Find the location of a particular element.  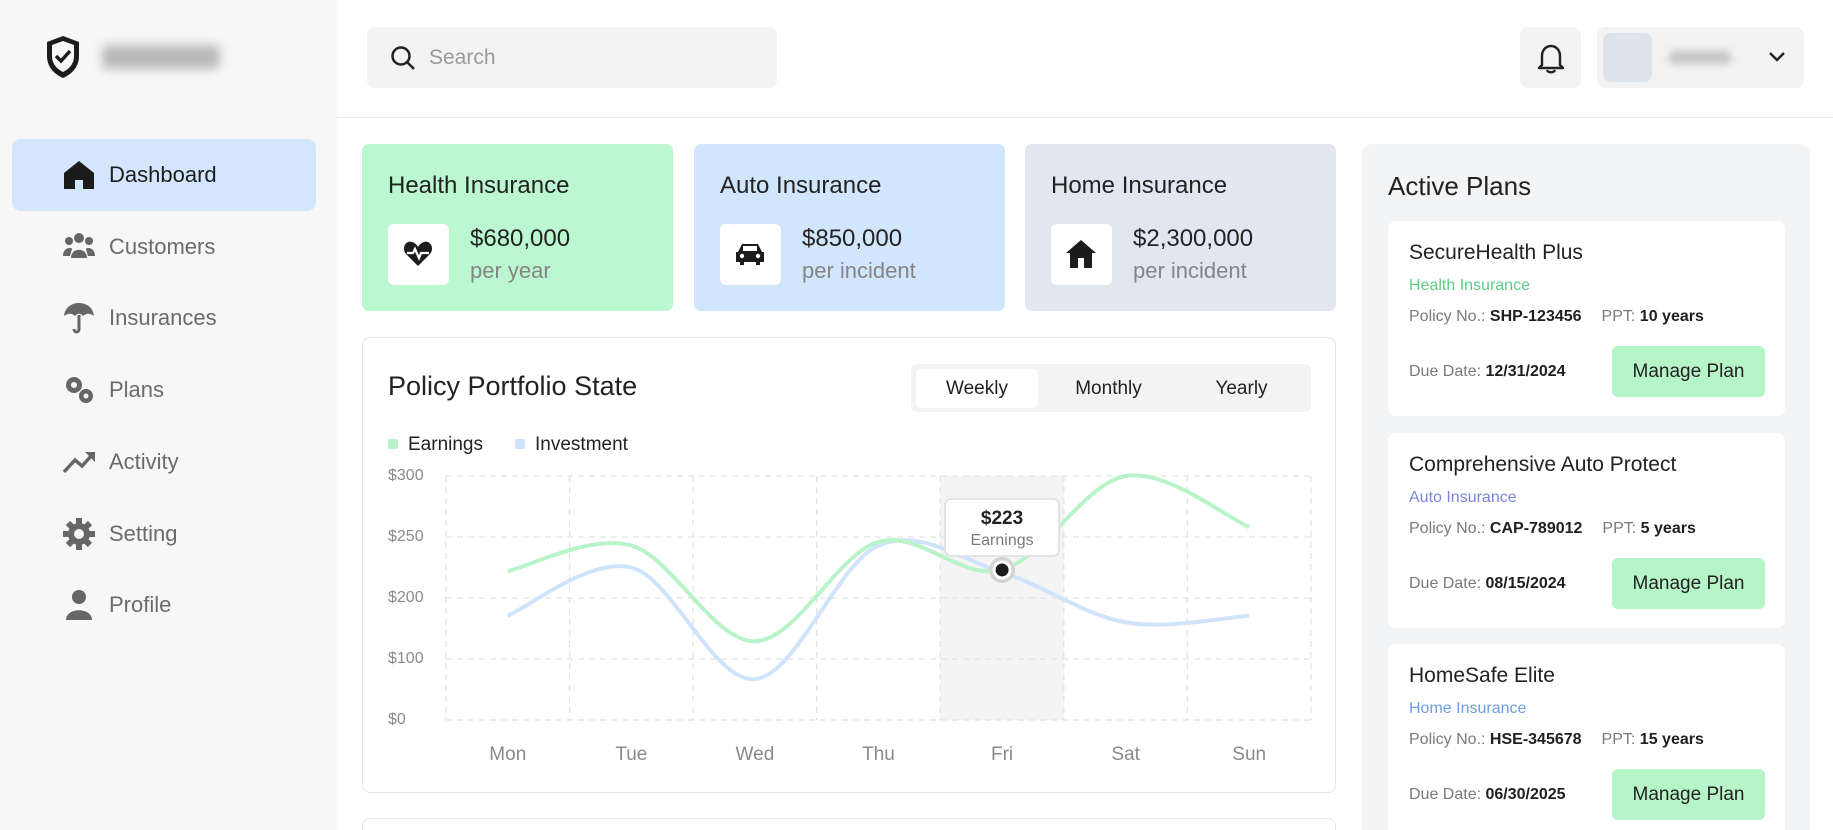

legend-label: Earnings is located at coordinates (445, 444).